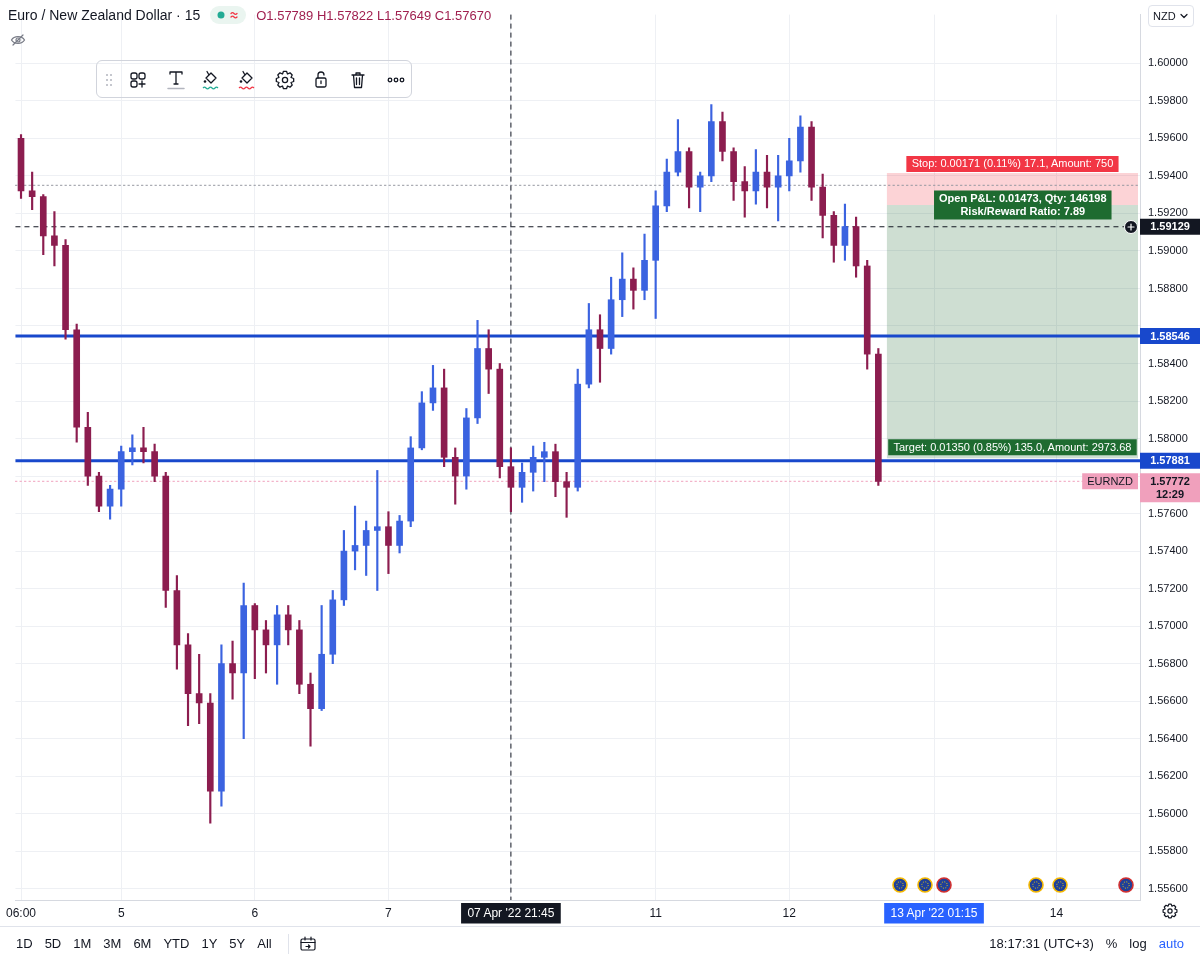 This screenshot has height=960, width=1200. What do you see at coordinates (1168, 550) in the screenshot?
I see `y-tick-label: 1.57400` at bounding box center [1168, 550].